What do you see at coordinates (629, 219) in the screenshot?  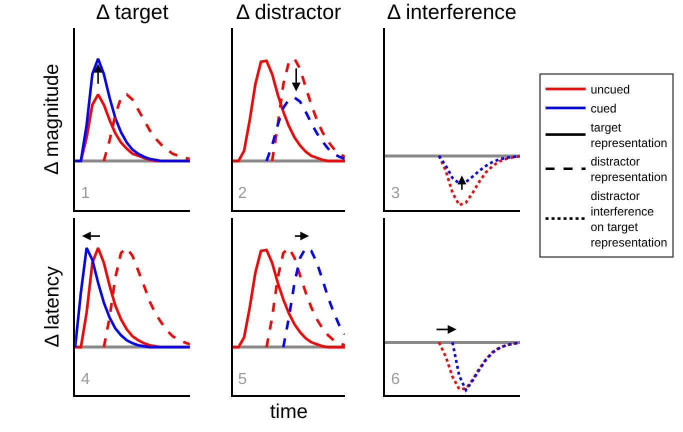 I see `legend-label: distractor interference on target representation` at bounding box center [629, 219].